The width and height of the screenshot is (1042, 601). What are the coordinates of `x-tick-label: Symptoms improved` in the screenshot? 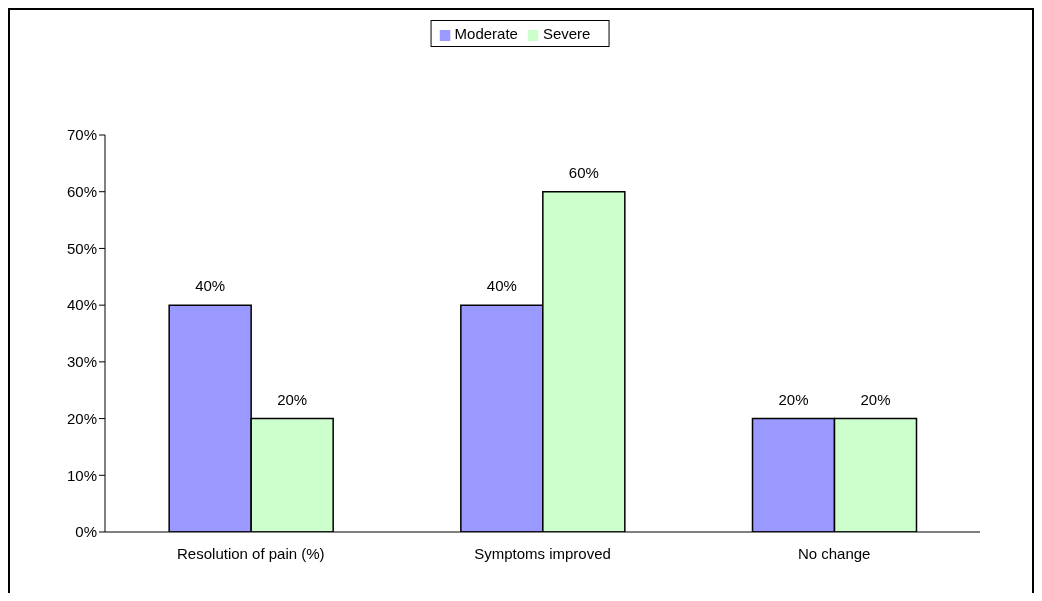 It's located at (542, 553).